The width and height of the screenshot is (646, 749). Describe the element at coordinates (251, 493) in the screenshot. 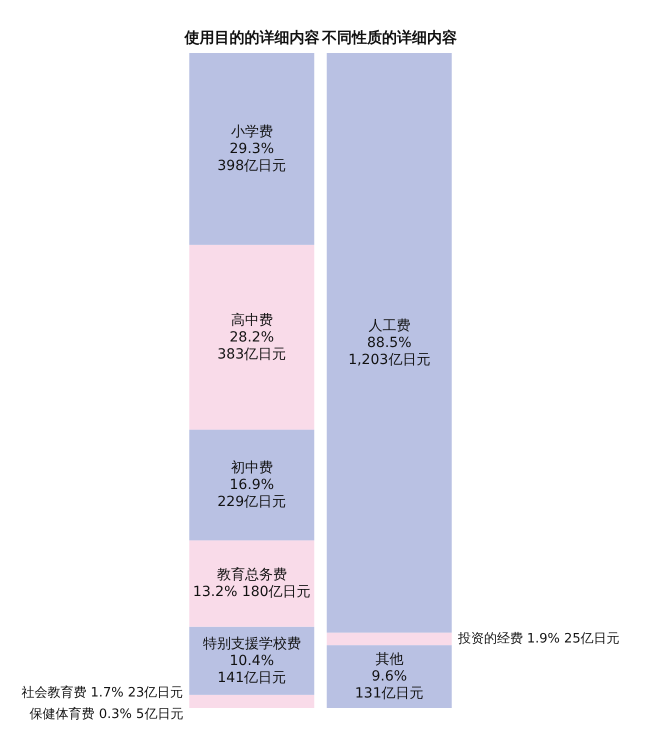

I see `data-label: 16.9% 229亿日元` at that location.